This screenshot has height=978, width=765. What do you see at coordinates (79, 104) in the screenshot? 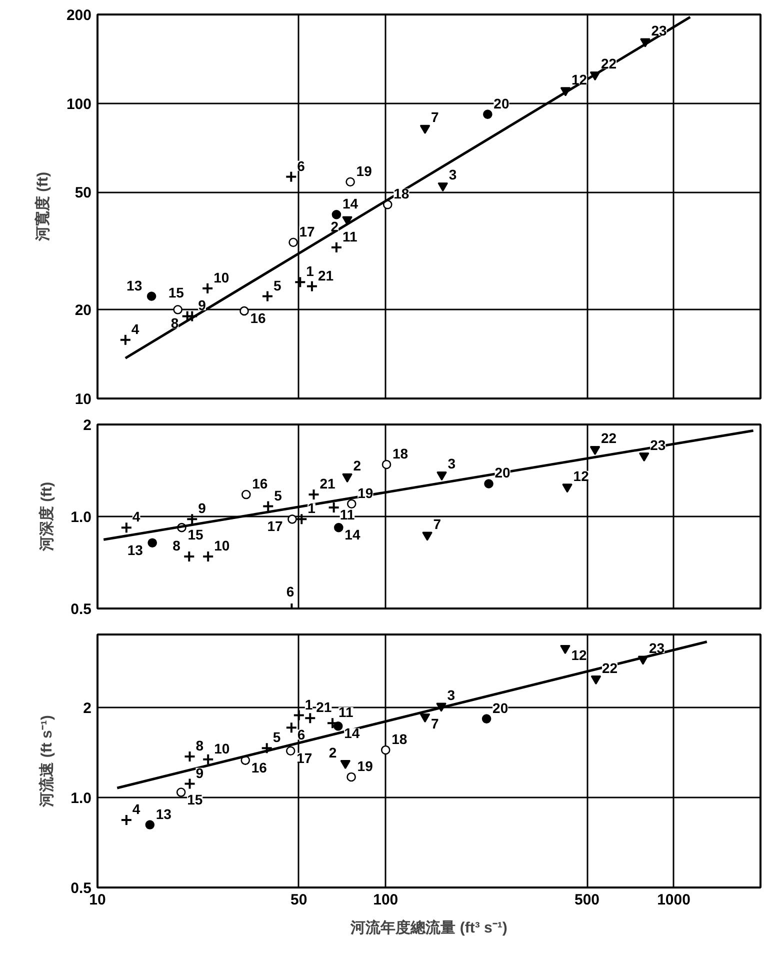
I see `y-tick-label: 100` at bounding box center [79, 104].